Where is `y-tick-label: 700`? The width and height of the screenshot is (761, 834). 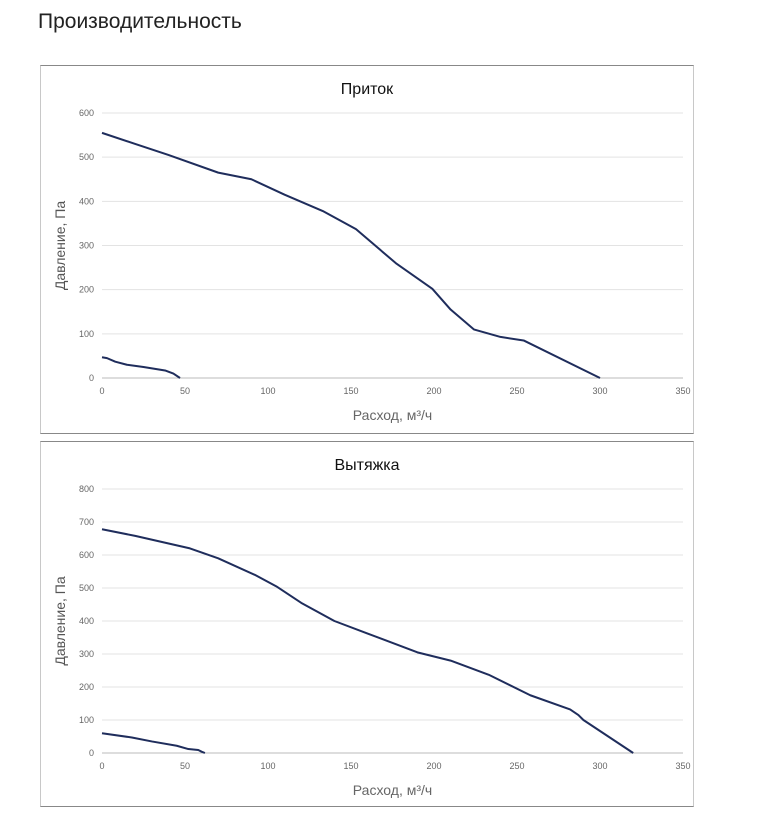 y-tick-label: 700 is located at coordinates (86, 522).